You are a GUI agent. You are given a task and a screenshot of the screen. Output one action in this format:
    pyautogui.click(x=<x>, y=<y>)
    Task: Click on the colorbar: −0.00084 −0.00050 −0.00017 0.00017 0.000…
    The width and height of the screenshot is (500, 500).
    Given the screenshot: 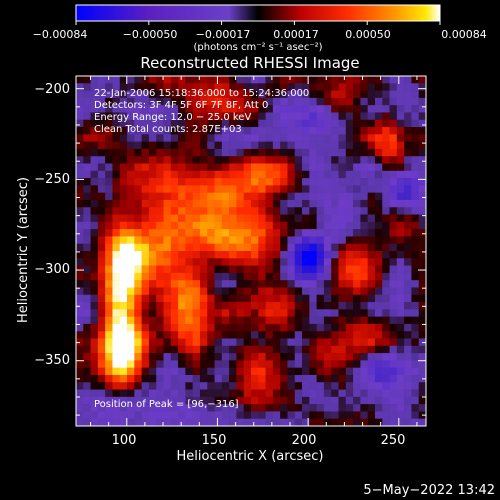 What is the action you would take?
    pyautogui.click(x=260, y=28)
    